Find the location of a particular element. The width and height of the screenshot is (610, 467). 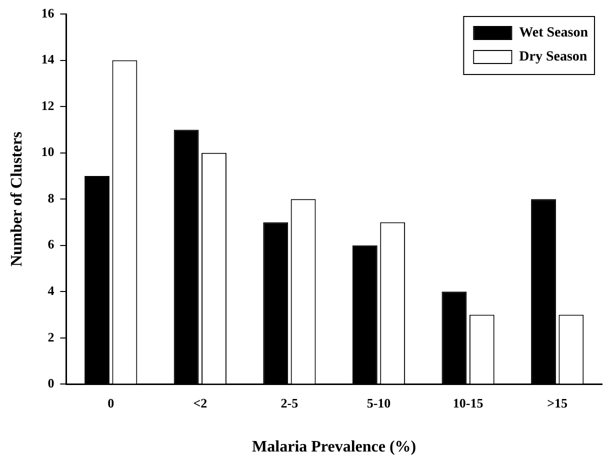

x-axis-title: Malaria Prevalence (%) is located at coordinates (334, 447).